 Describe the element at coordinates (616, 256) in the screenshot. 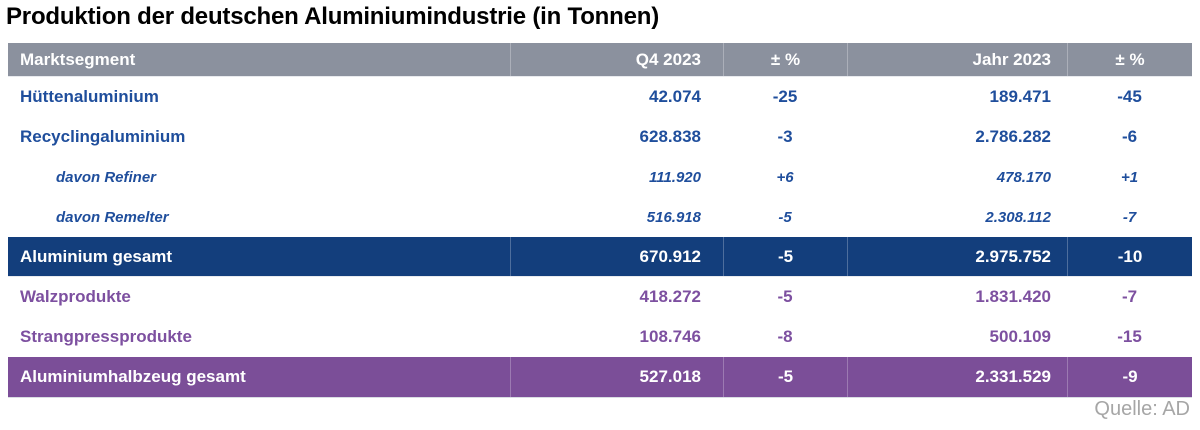

I see `q4-value: 670.912` at that location.